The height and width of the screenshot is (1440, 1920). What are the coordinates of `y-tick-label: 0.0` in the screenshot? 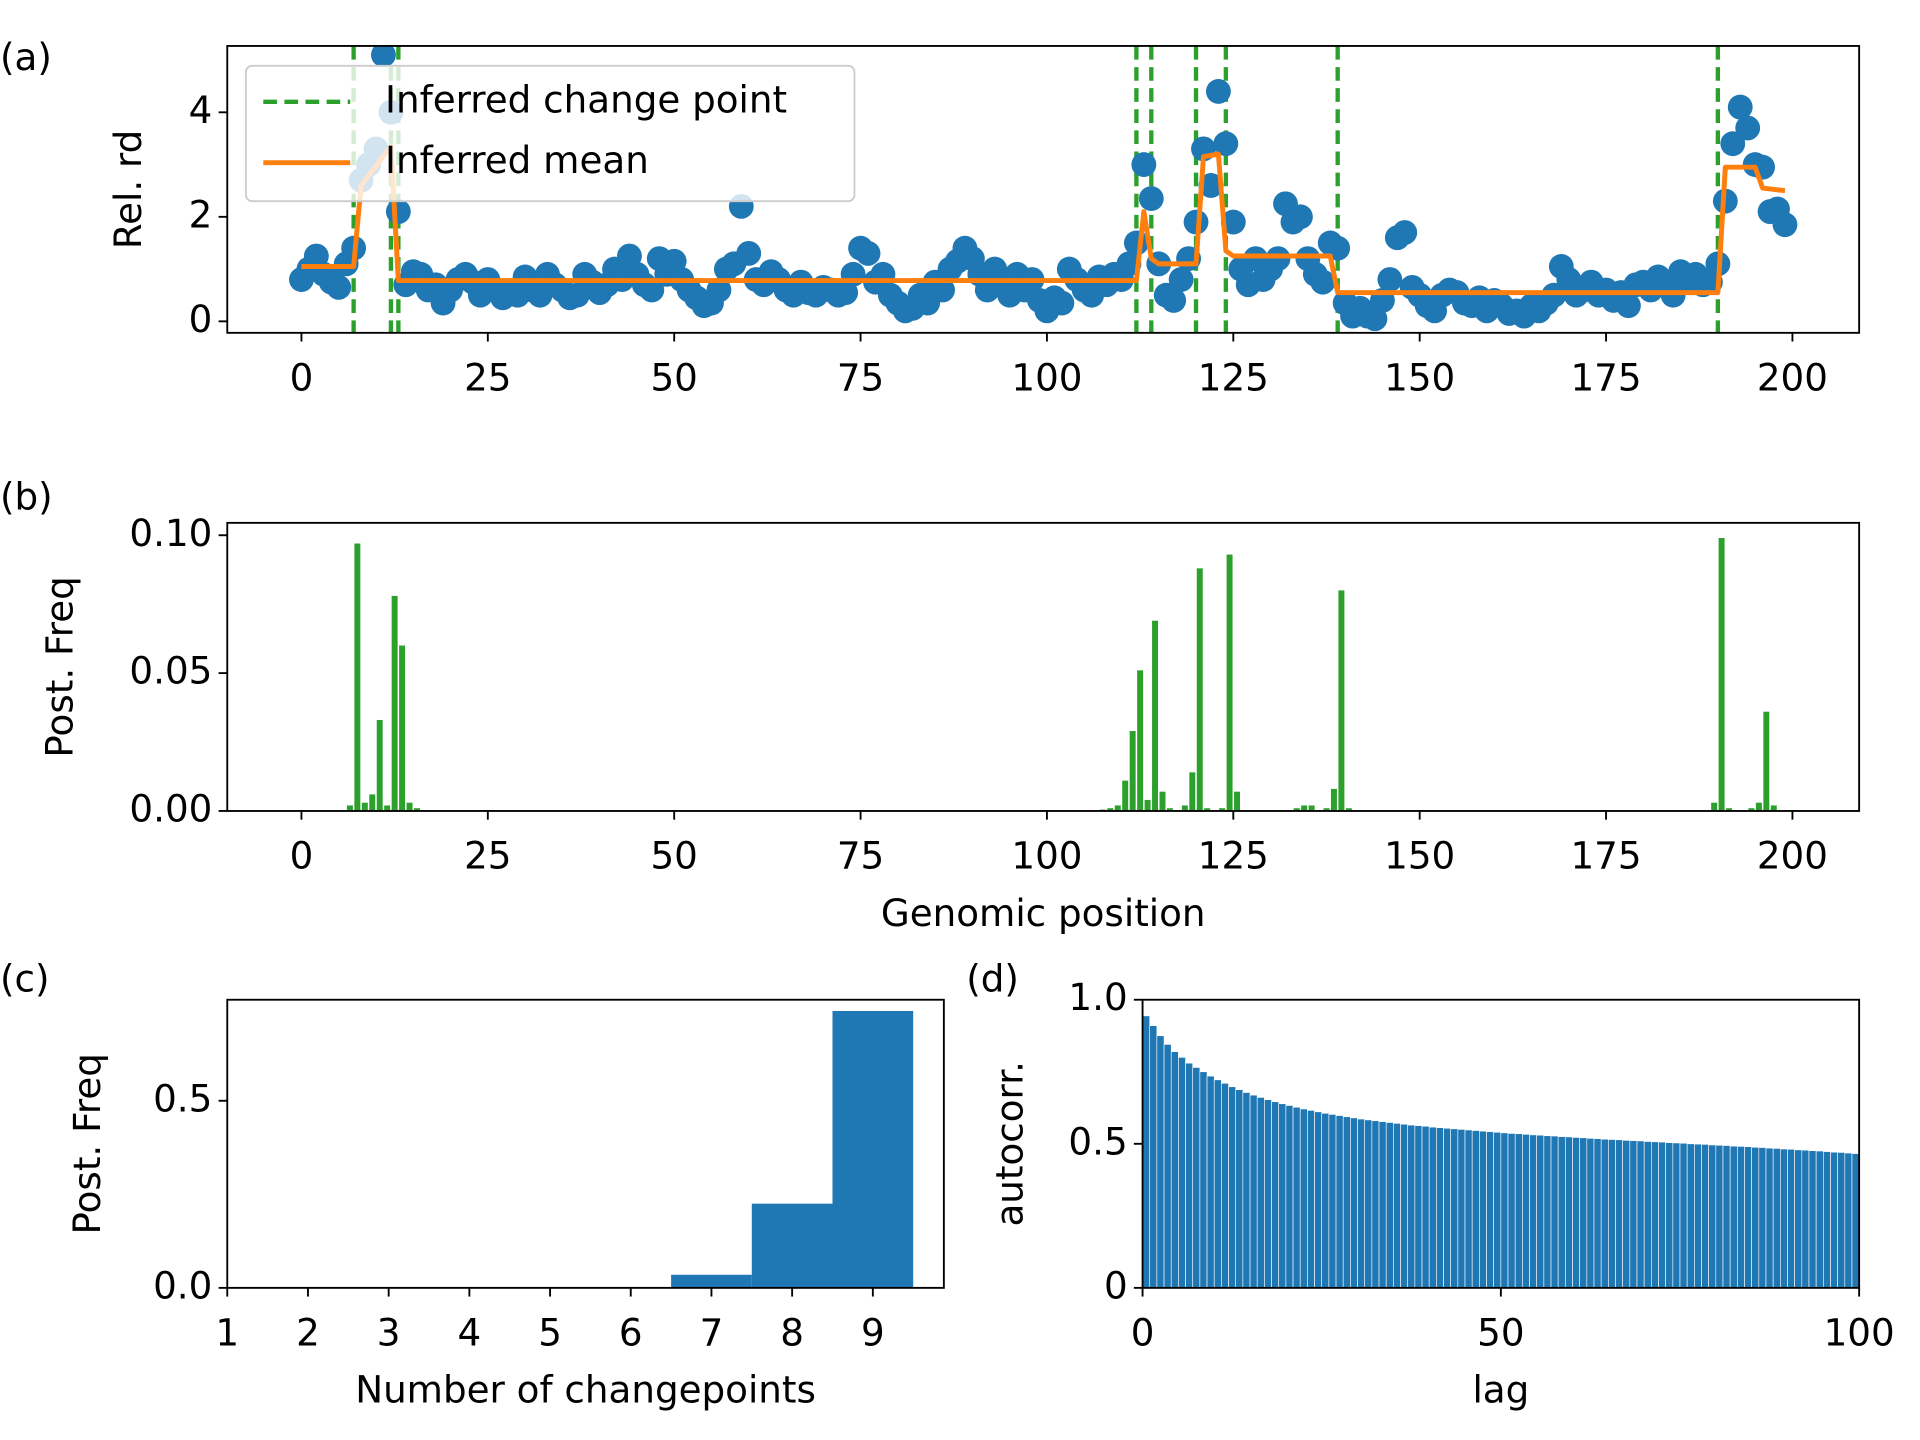 It's located at (182, 1285).